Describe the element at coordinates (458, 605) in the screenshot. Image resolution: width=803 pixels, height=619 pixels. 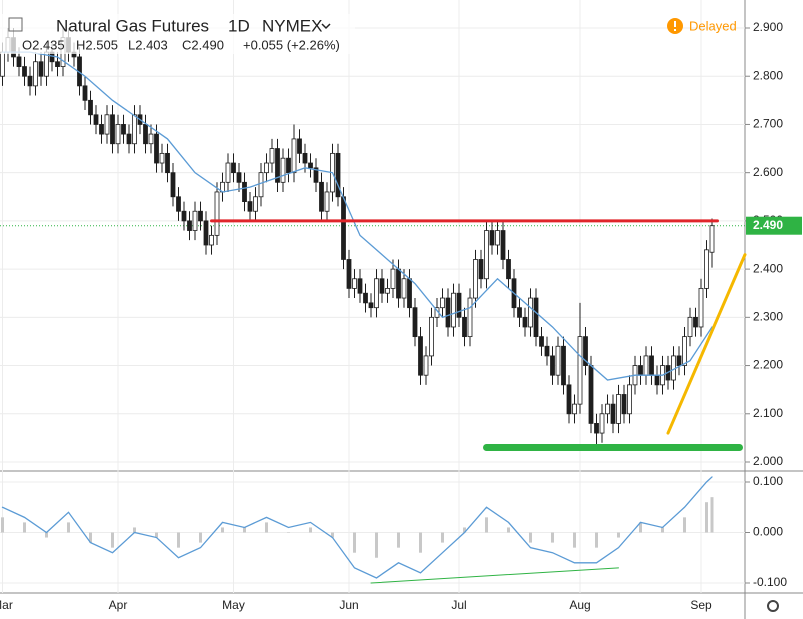
I see `x-tick-label: Jul` at that location.